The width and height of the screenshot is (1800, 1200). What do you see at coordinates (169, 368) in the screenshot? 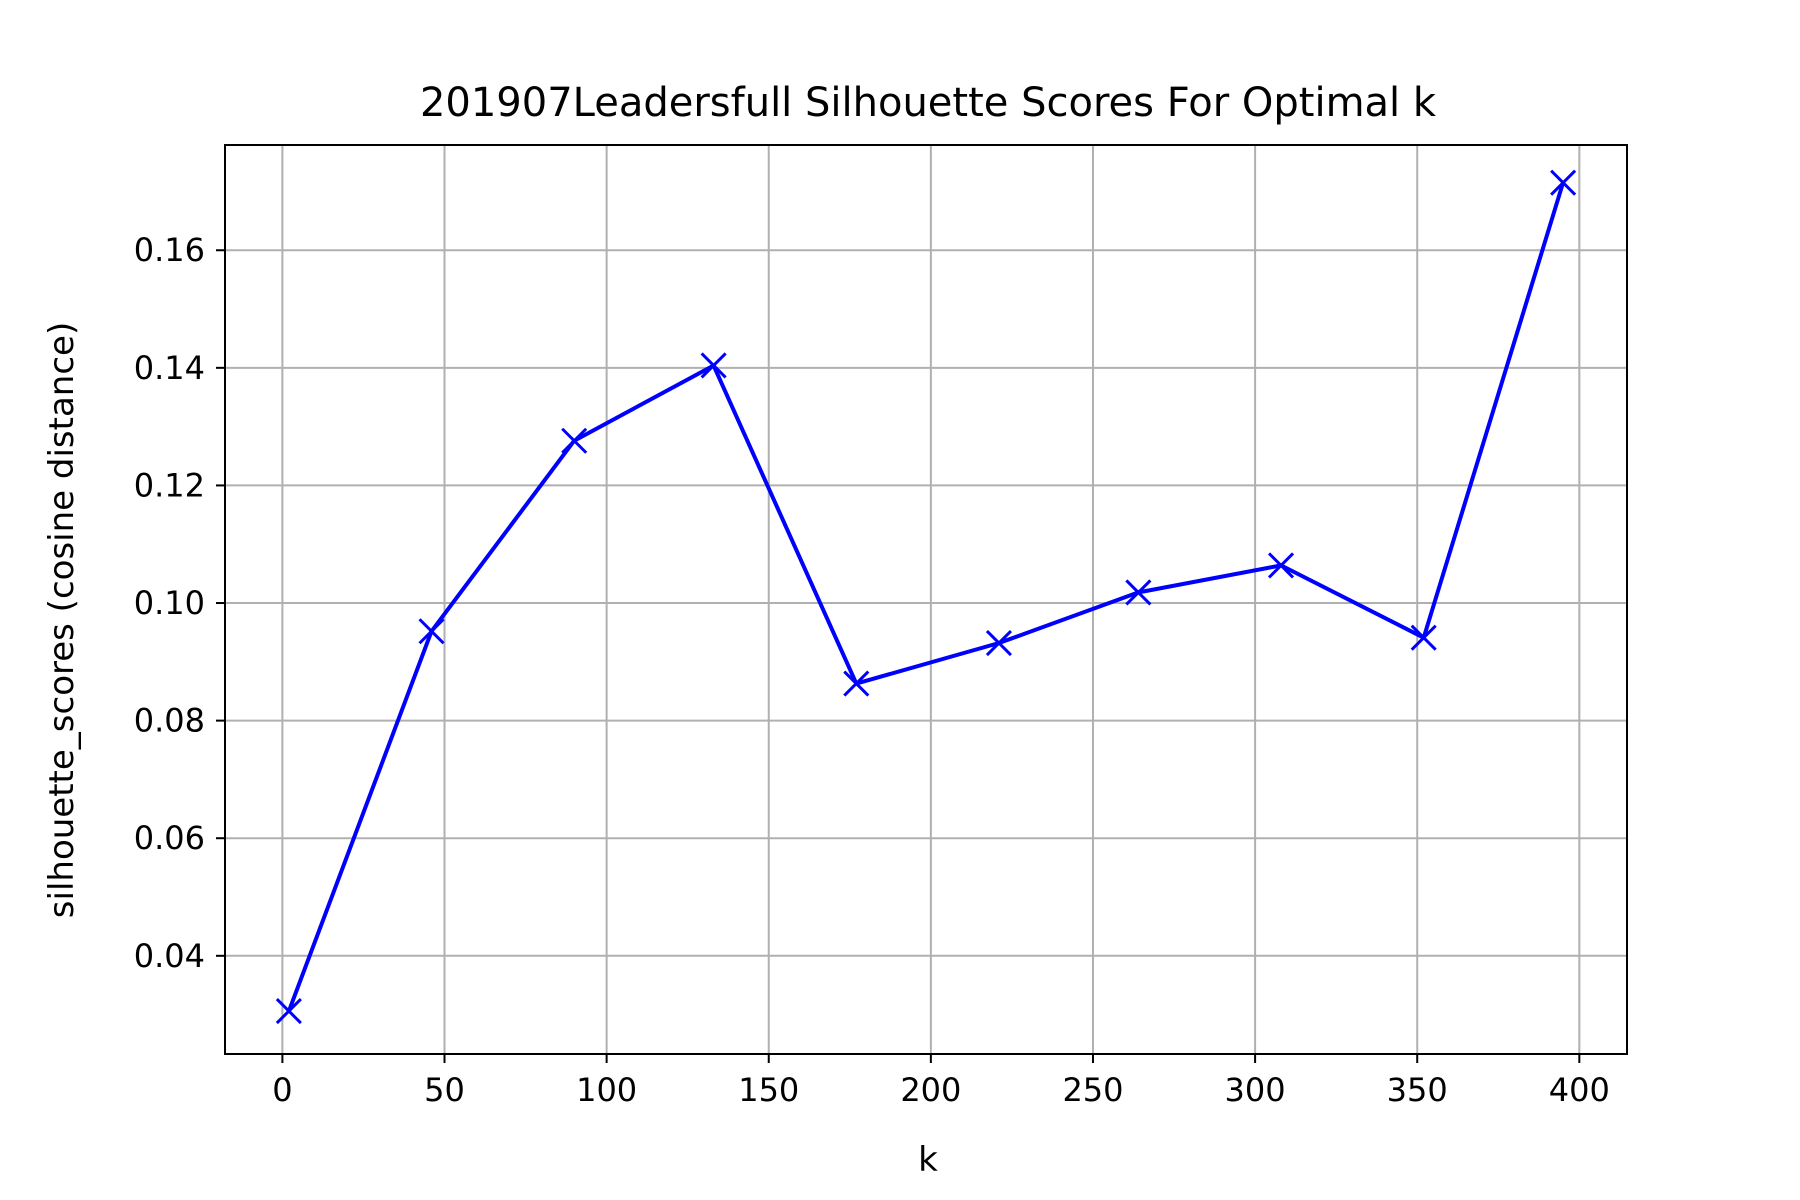
I see `y-tick-label: 0.14` at bounding box center [169, 368].